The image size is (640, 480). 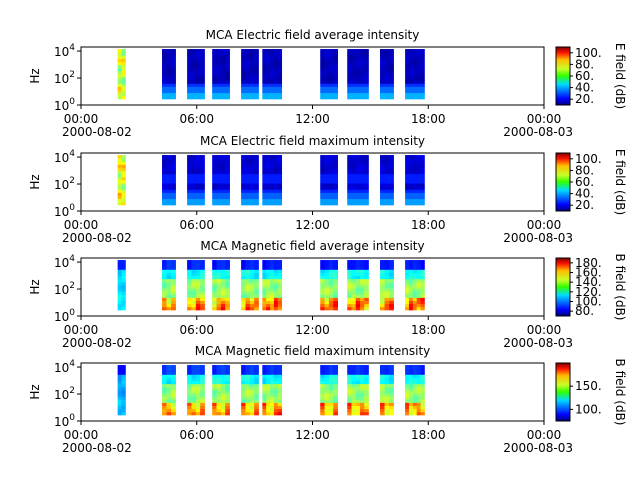 What do you see at coordinates (588, 282) in the screenshot?
I see `colorbar-tick-label: 140.` at bounding box center [588, 282].